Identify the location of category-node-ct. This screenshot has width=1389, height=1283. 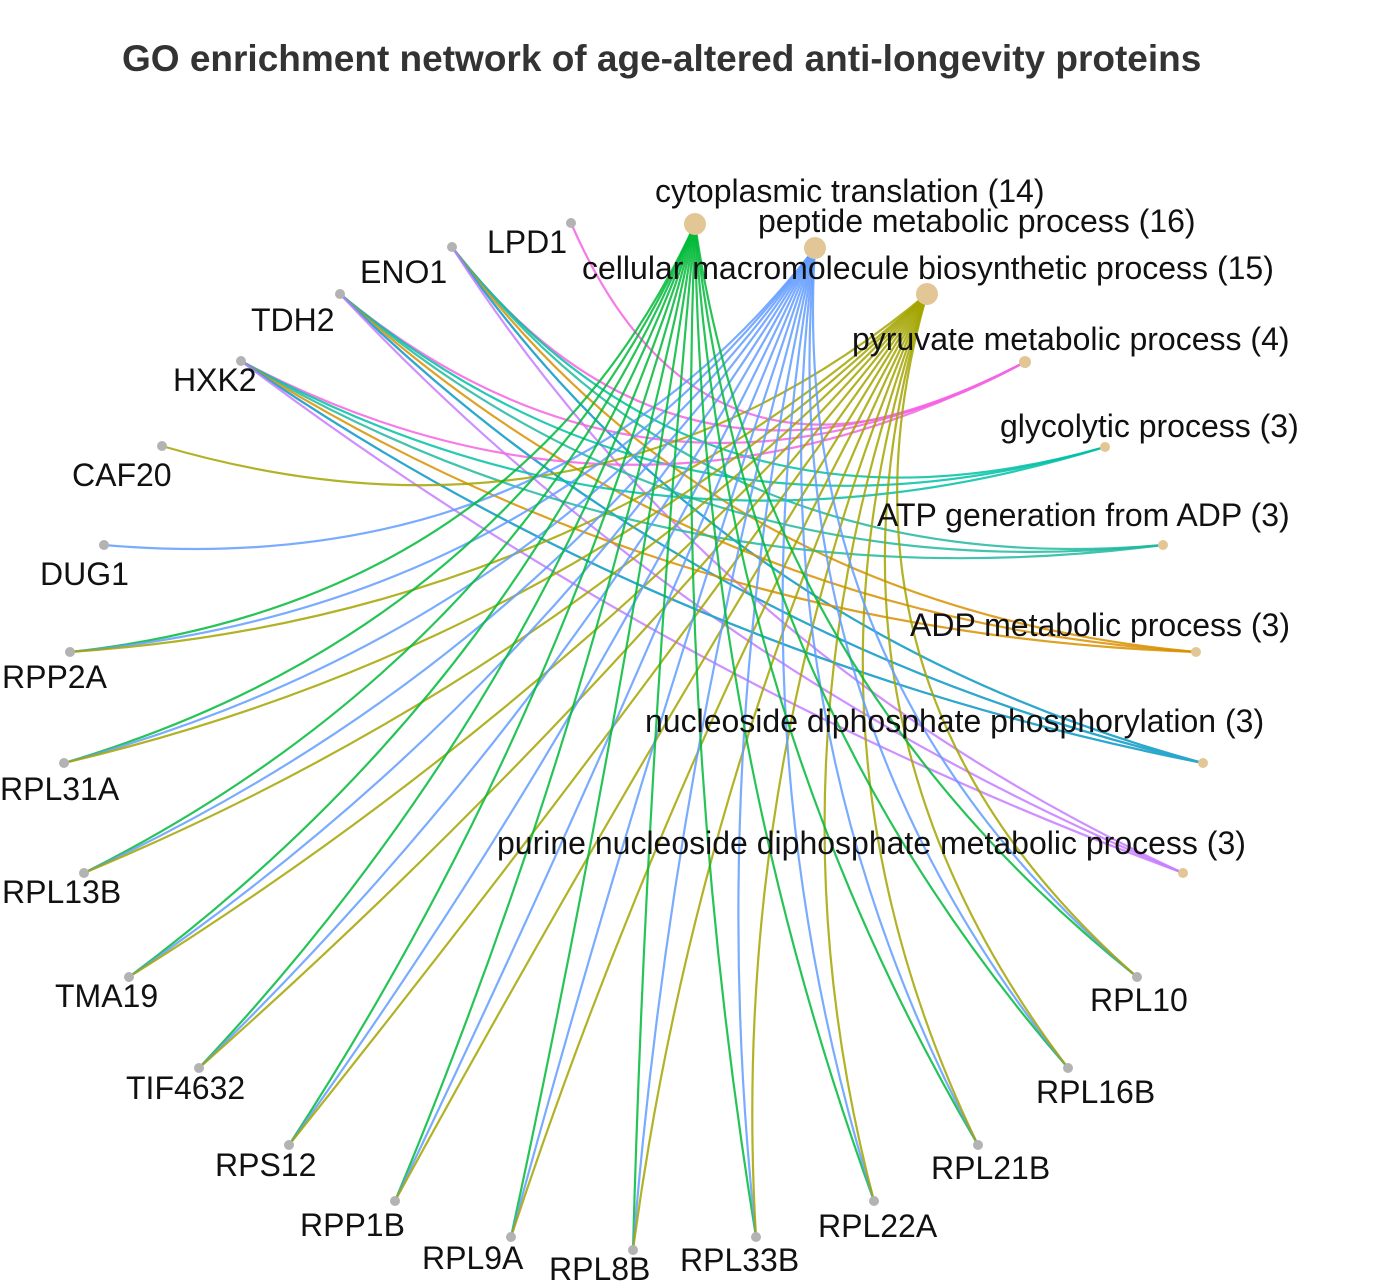
(695, 224).